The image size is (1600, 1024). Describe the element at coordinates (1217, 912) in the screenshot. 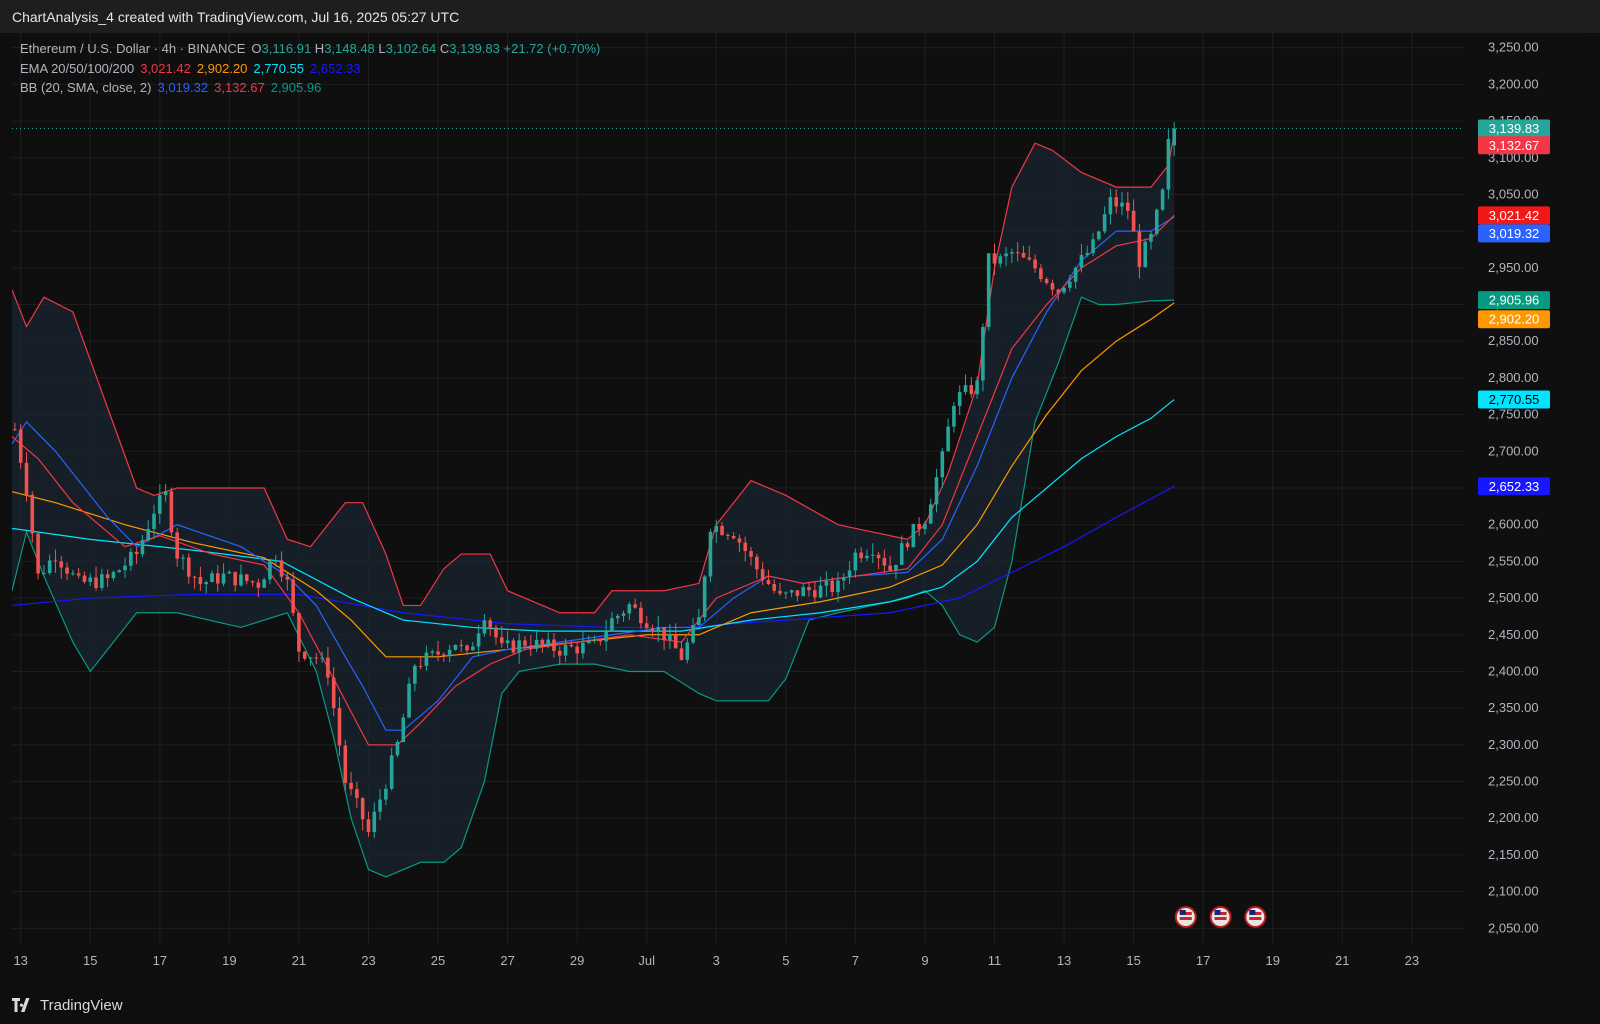

I see `flag-canton` at that location.